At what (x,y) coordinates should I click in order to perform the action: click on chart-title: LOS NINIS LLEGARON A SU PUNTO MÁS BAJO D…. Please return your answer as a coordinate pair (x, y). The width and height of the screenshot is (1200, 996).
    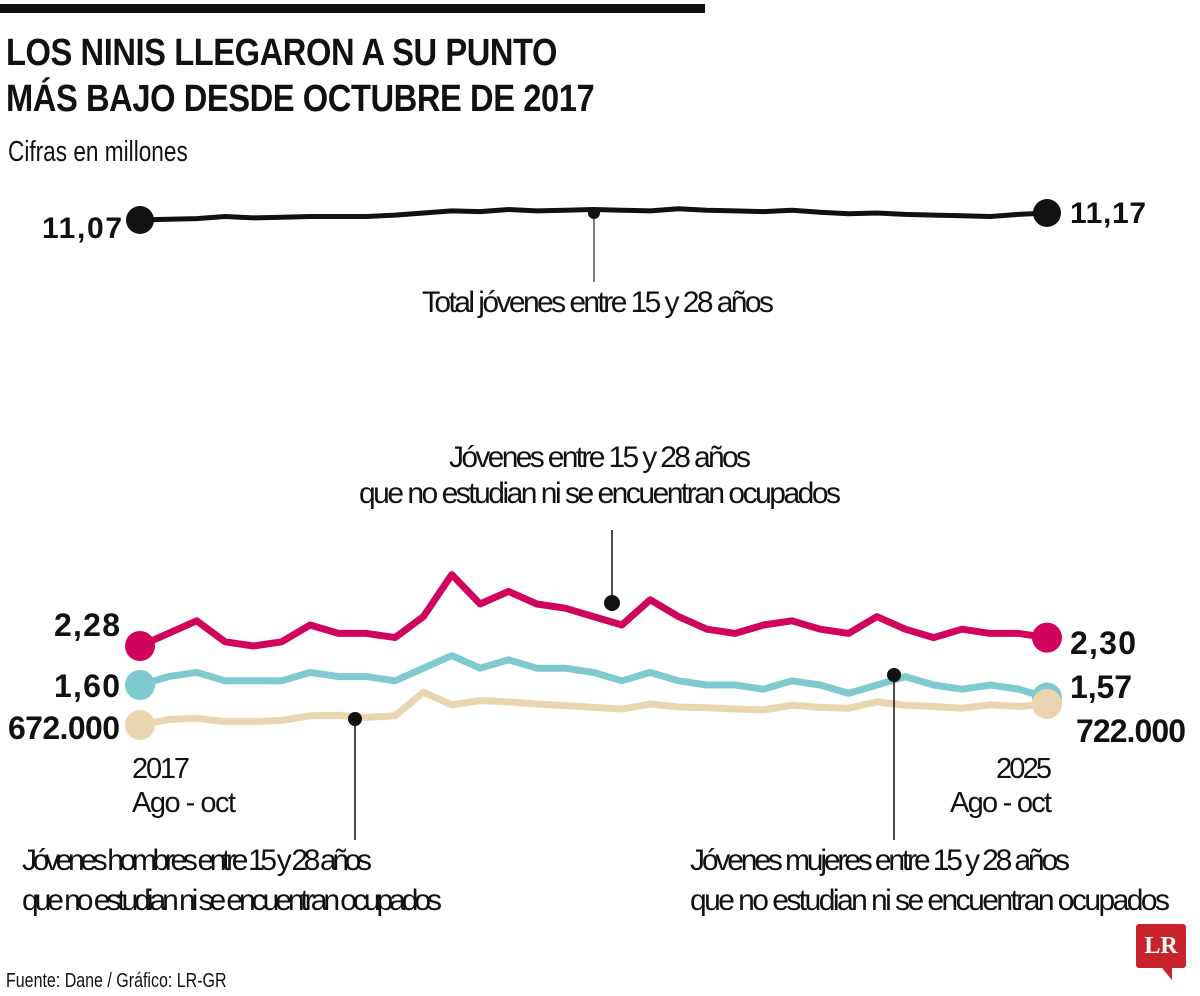
    Looking at the image, I should click on (300, 76).